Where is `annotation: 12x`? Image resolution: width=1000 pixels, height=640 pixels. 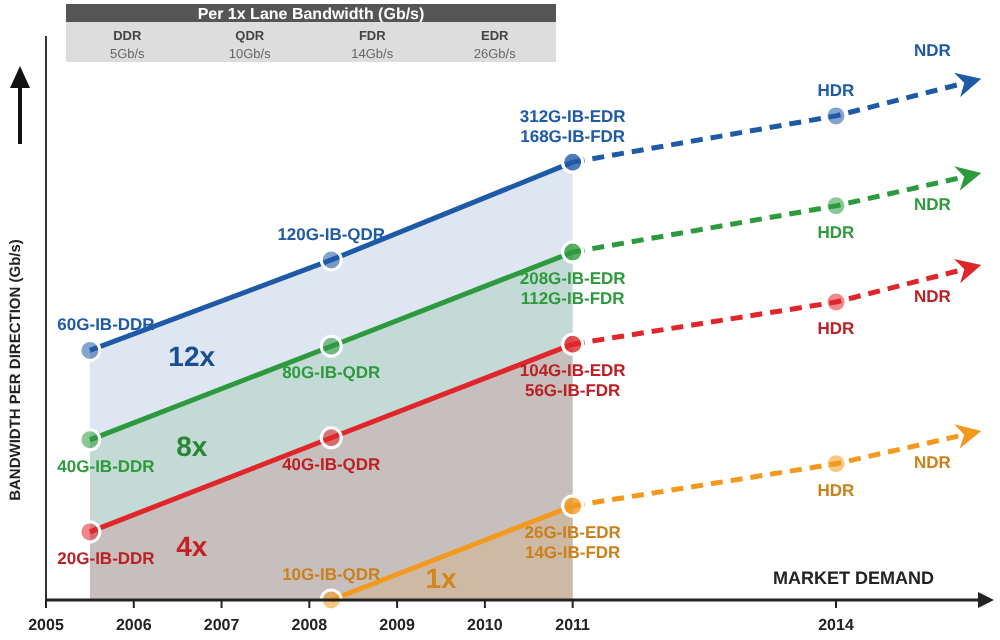
annotation: 12x is located at coordinates (192, 356).